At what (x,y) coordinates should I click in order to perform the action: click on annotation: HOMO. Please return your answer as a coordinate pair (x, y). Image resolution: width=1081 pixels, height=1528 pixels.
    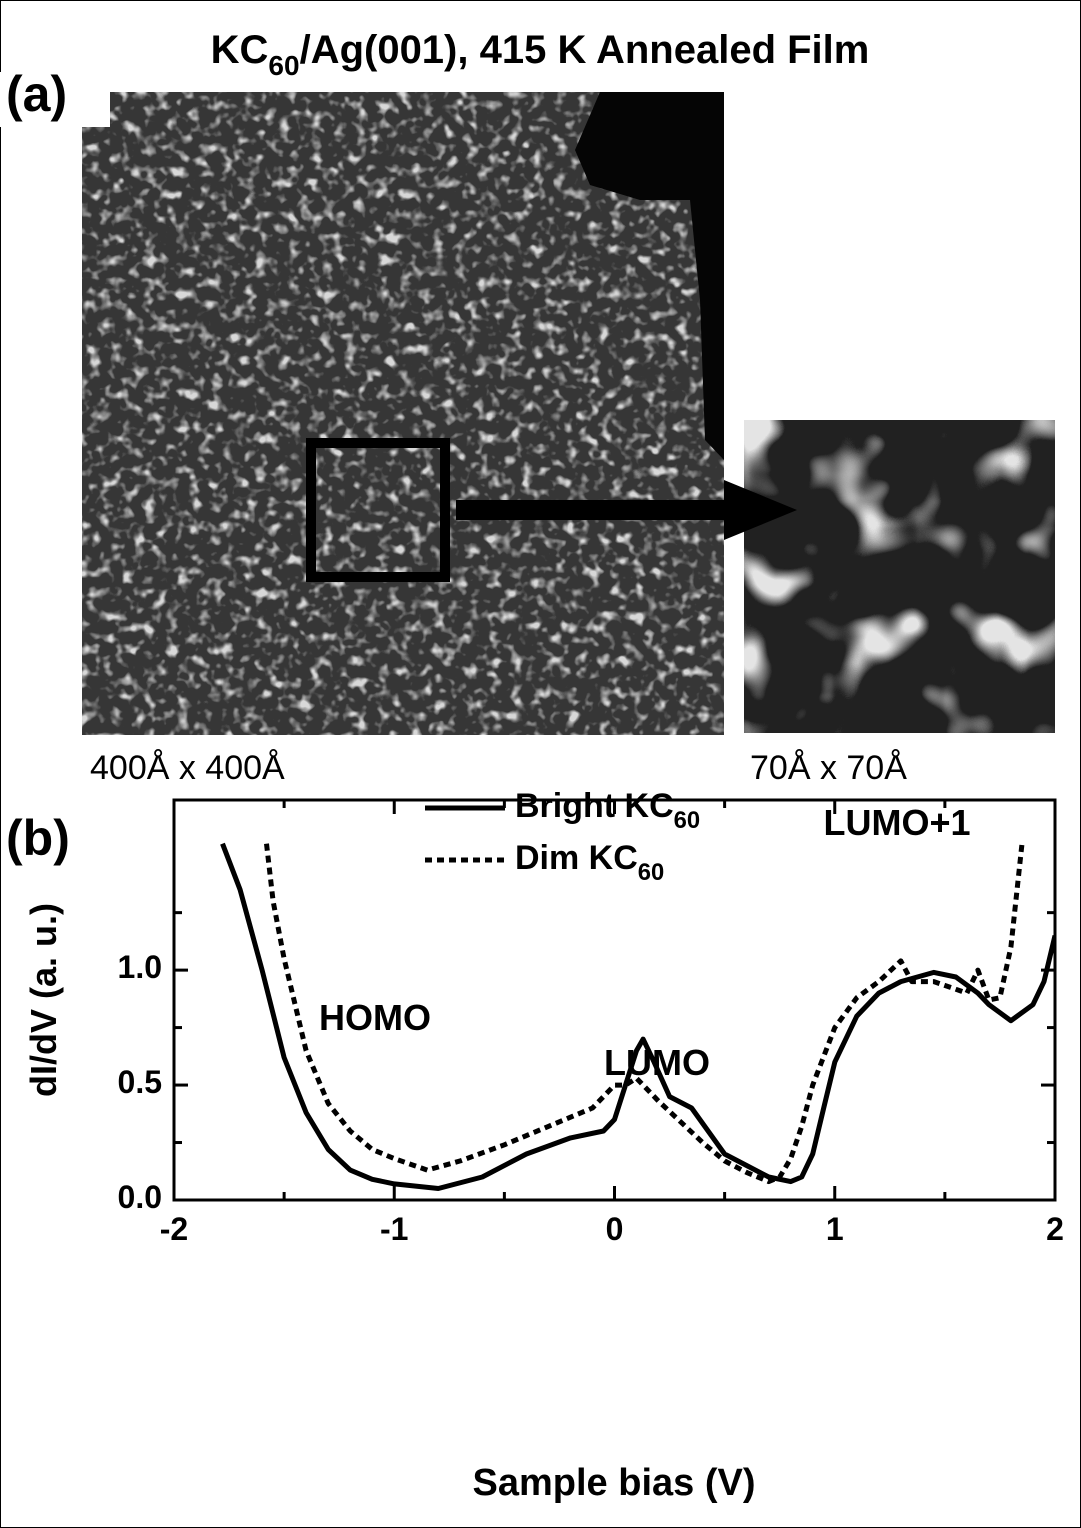
    Looking at the image, I should click on (375, 1017).